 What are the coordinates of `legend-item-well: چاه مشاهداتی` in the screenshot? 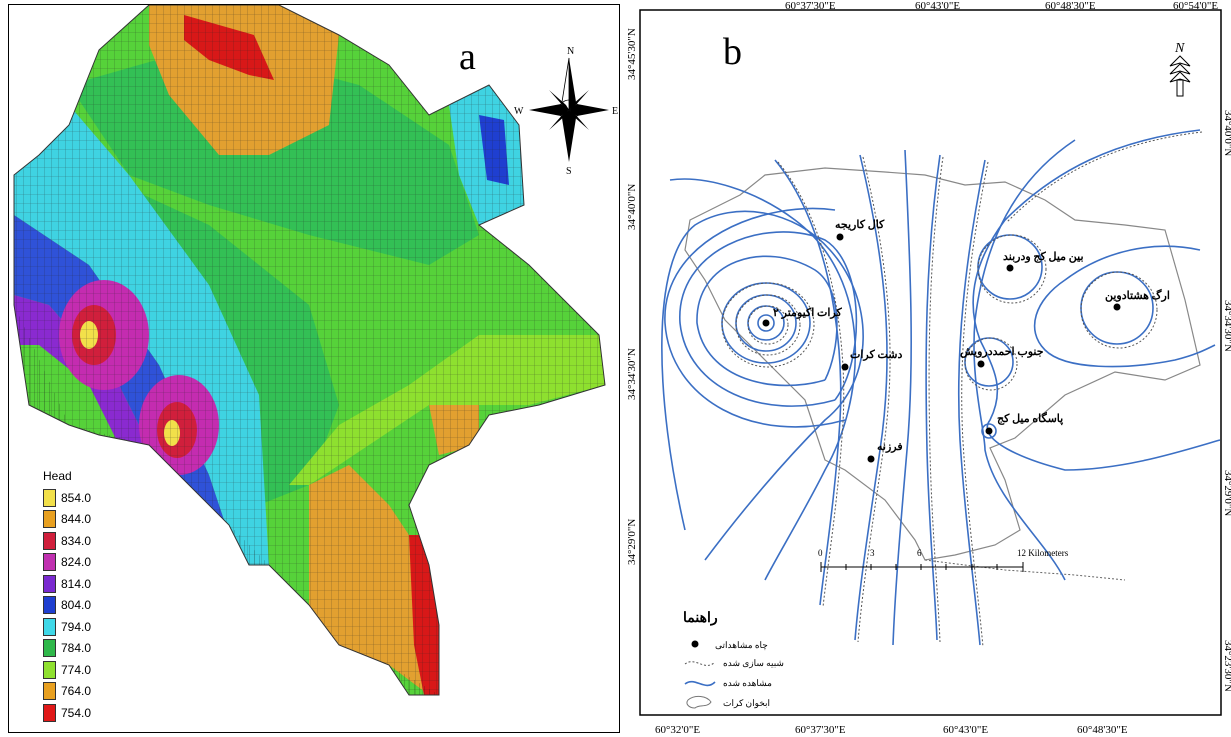 It's located at (741, 645).